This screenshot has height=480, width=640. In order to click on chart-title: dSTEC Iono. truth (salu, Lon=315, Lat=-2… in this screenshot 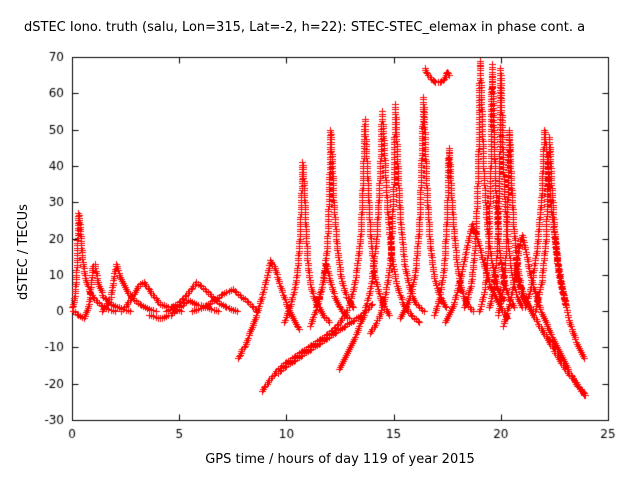, I will do `click(305, 27)`.